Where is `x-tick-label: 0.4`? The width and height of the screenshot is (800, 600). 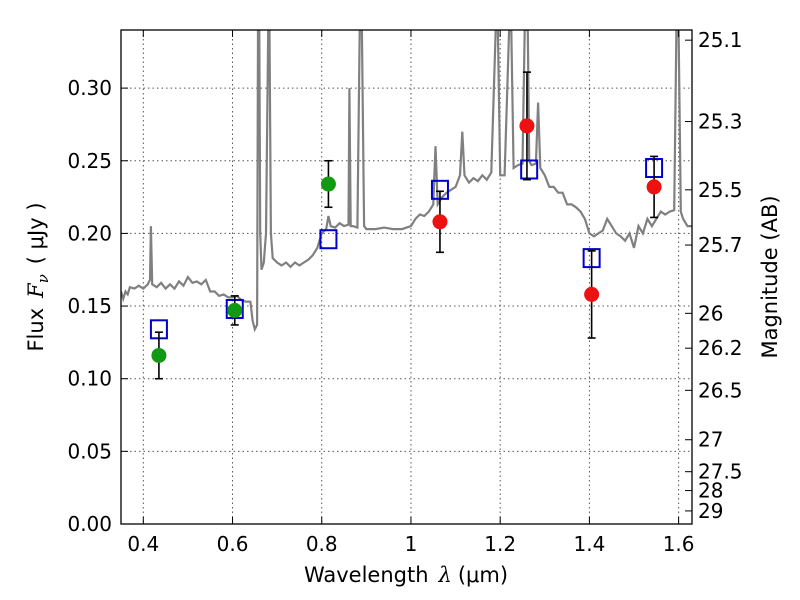 x-tick-label: 0.4 is located at coordinates (143, 544).